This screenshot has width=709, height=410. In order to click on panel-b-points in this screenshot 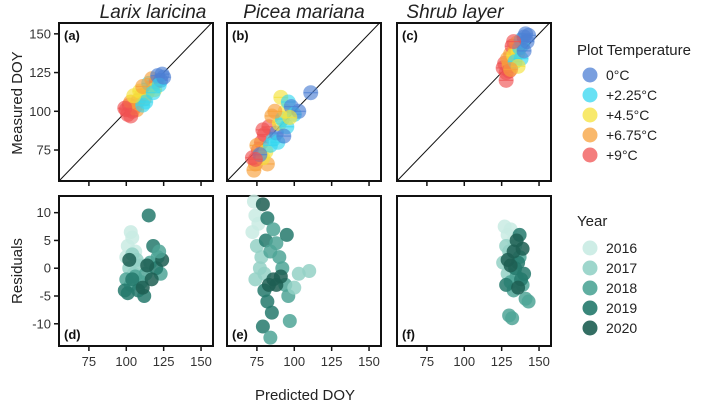, I will do `click(303, 102)`.